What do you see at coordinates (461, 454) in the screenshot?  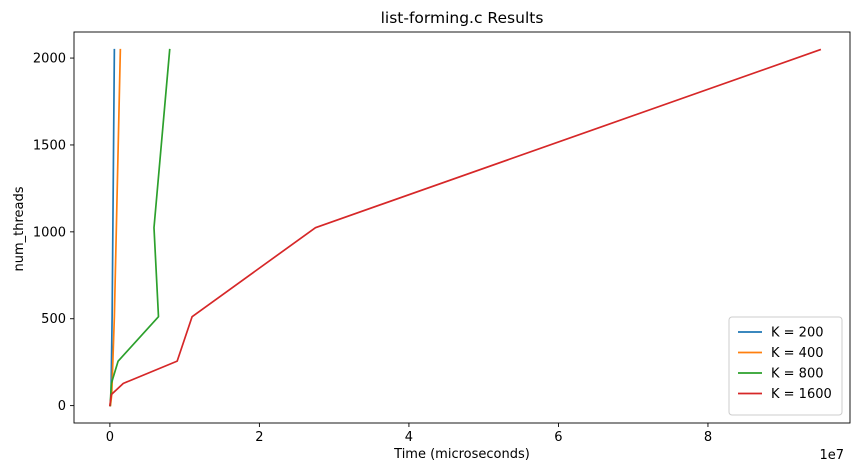 I see `x-axis-label: Time (microseconds)` at bounding box center [461, 454].